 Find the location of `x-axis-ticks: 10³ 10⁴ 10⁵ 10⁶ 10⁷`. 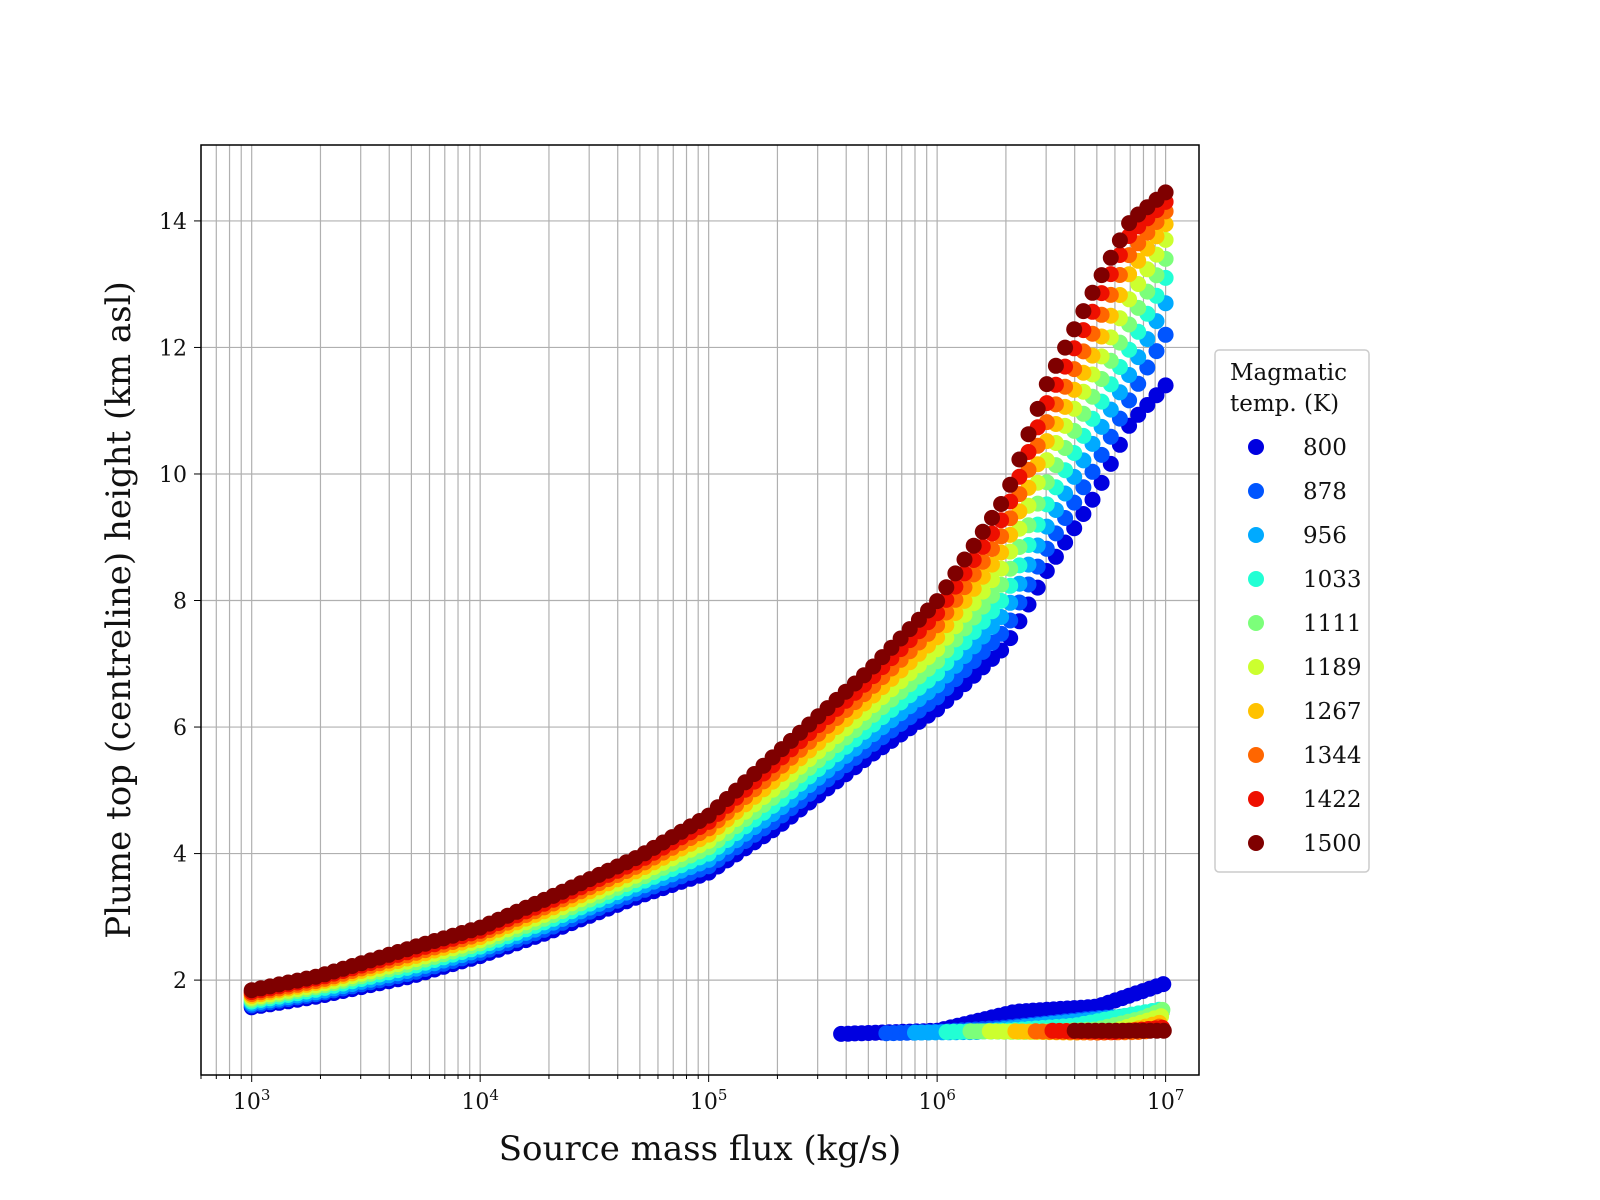

x-axis-ticks: 10³ 10⁴ 10⁵ 10⁶ 10⁷ is located at coordinates (692, 1095).